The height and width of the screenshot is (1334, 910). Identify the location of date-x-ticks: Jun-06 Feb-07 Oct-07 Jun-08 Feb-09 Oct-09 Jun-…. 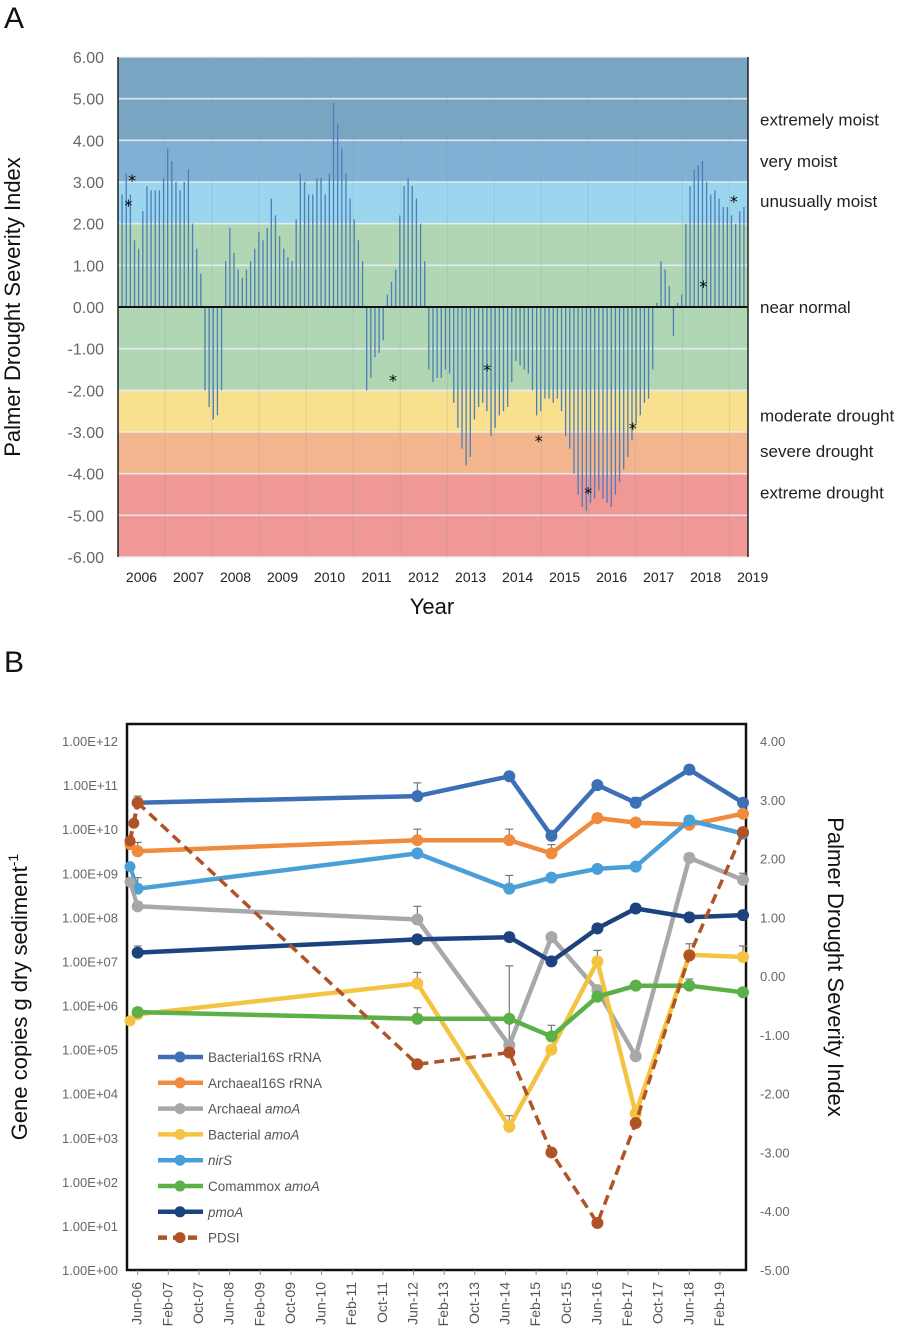
(428, 1298).